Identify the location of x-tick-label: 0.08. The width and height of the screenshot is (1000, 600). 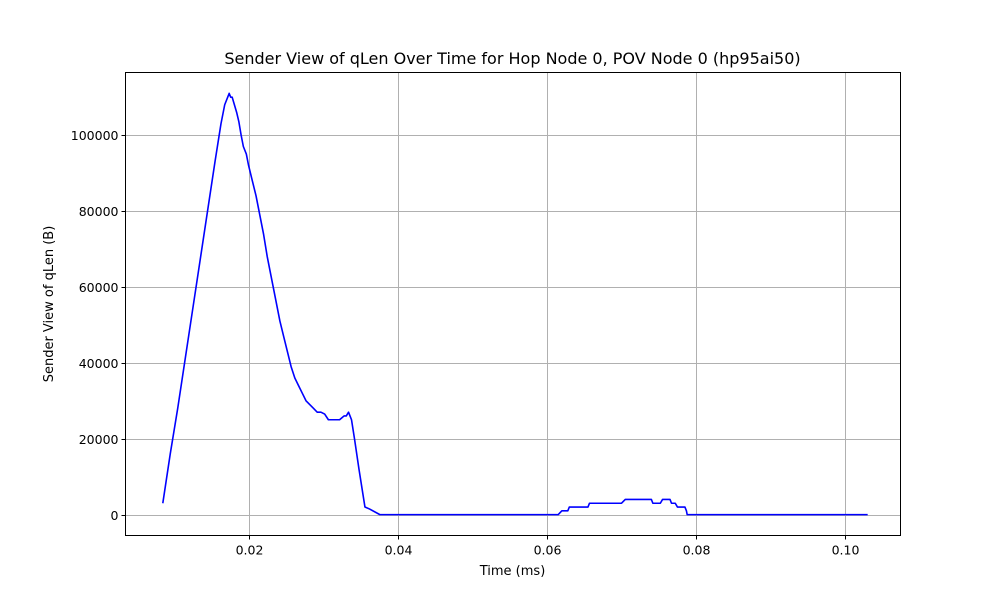
(697, 550).